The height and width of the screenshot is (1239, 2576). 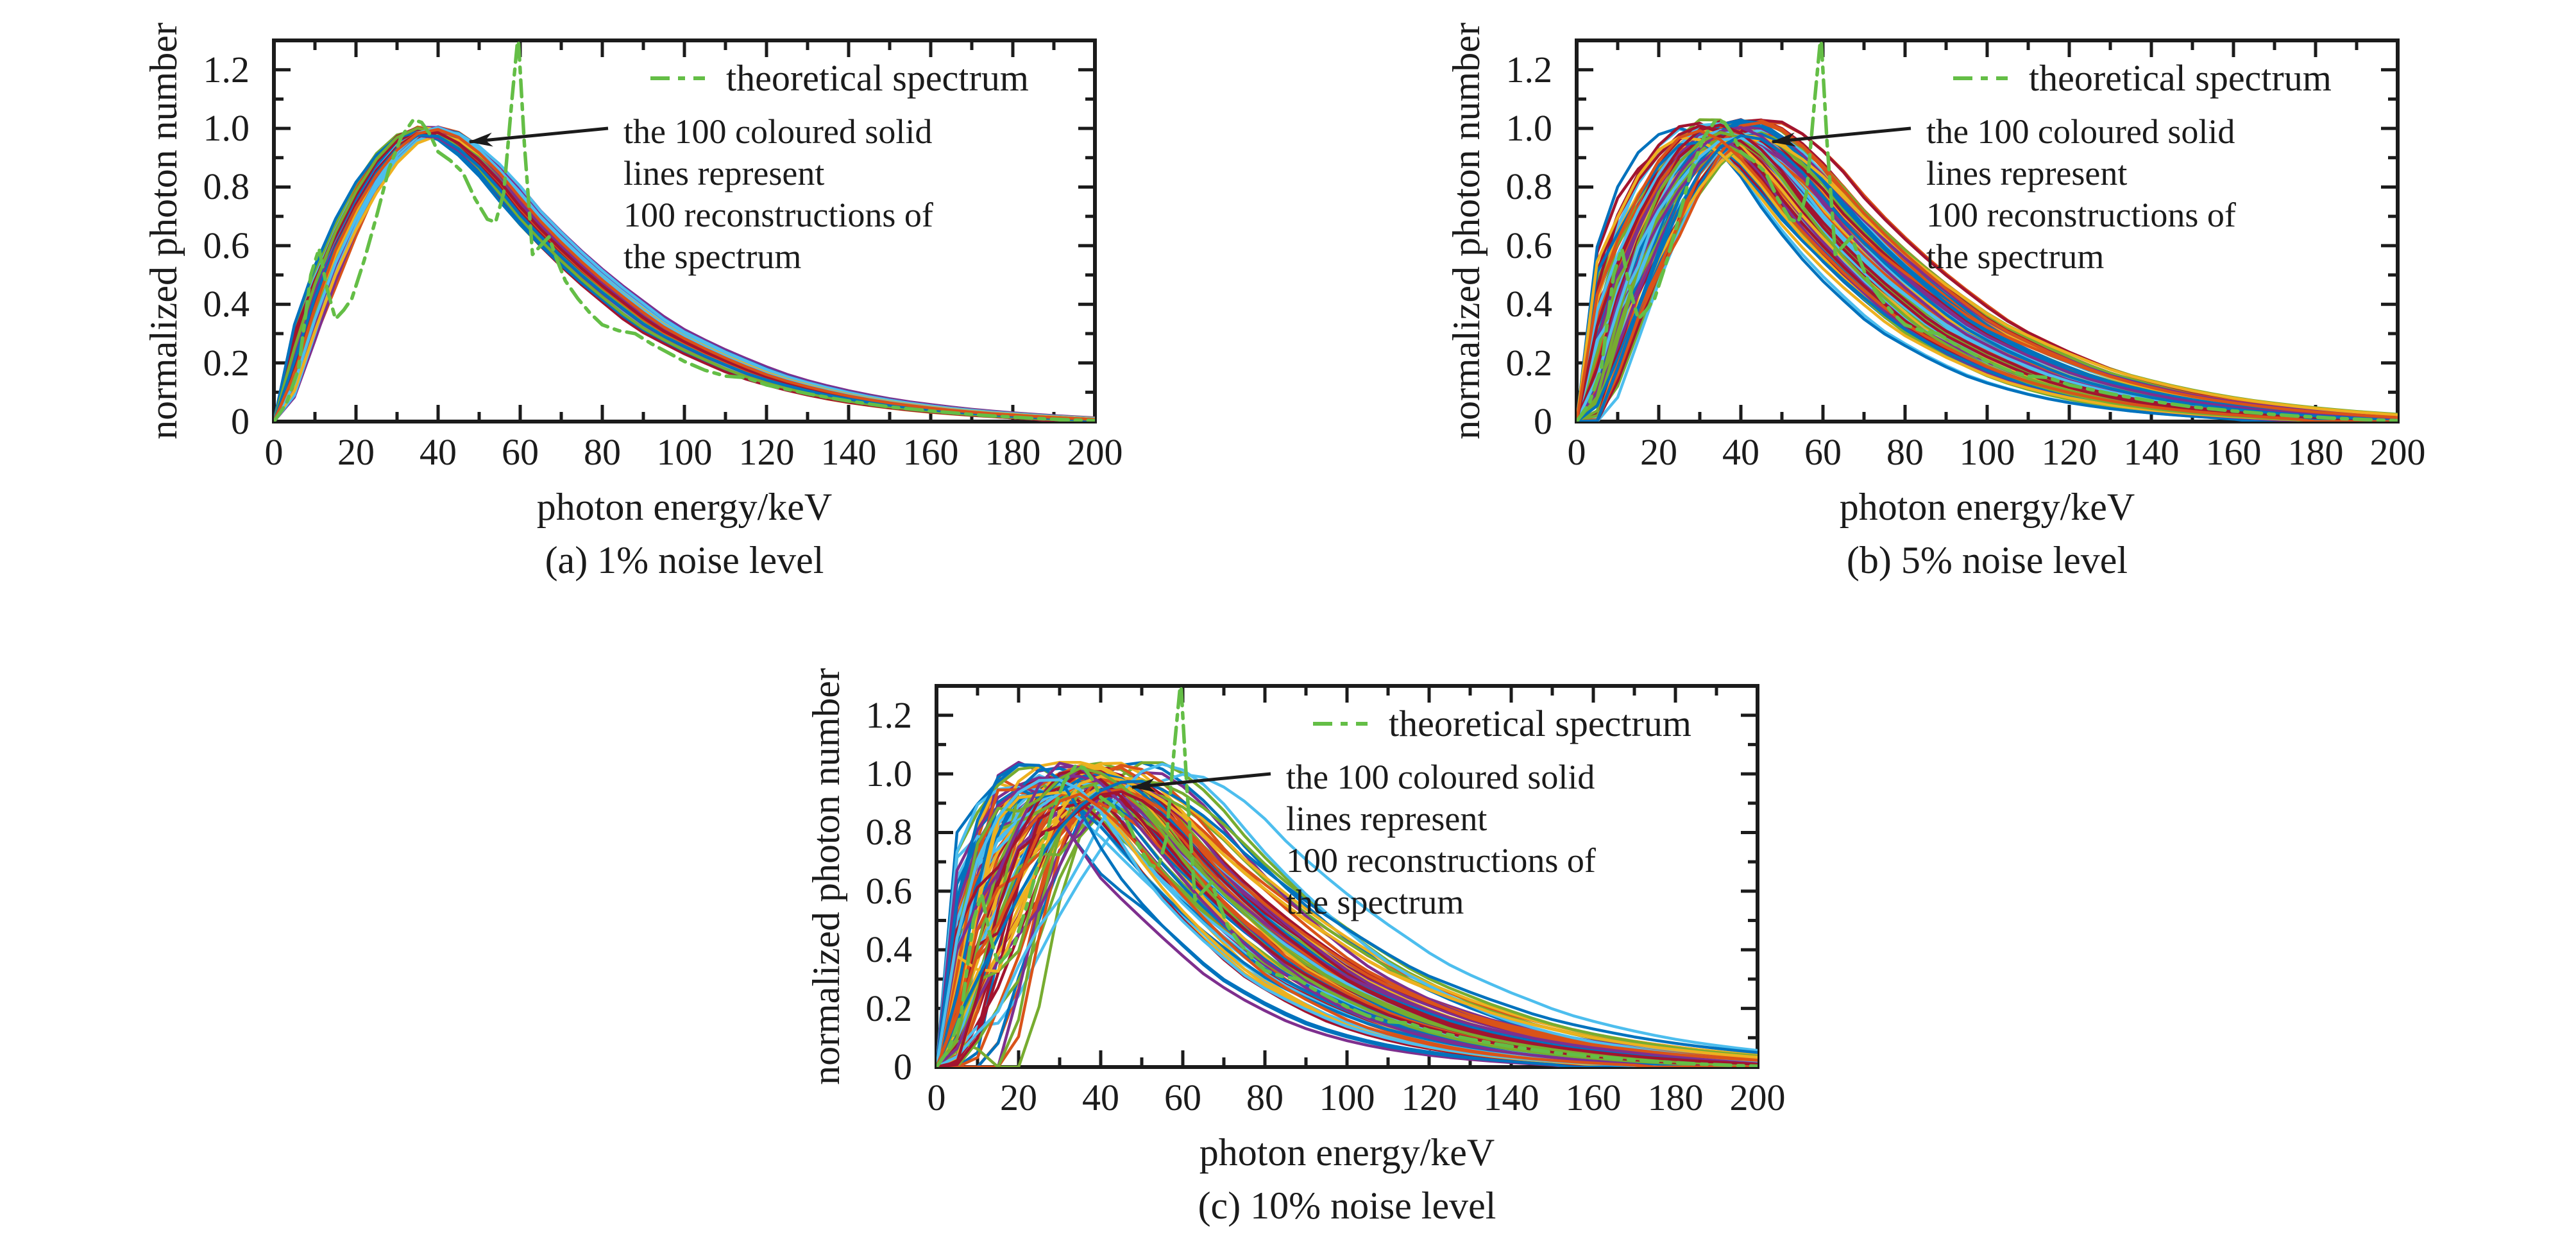 What do you see at coordinates (2397, 452) in the screenshot?
I see `x-tick-label: 200` at bounding box center [2397, 452].